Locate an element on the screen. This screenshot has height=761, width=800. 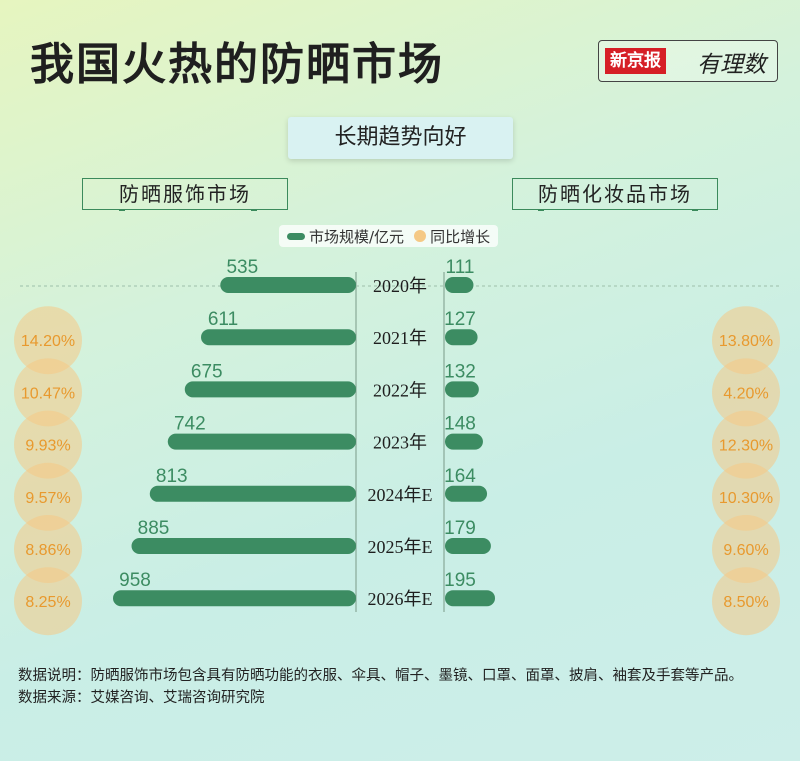
growth-label-right-2: 4.20% is located at coordinates (745, 393).